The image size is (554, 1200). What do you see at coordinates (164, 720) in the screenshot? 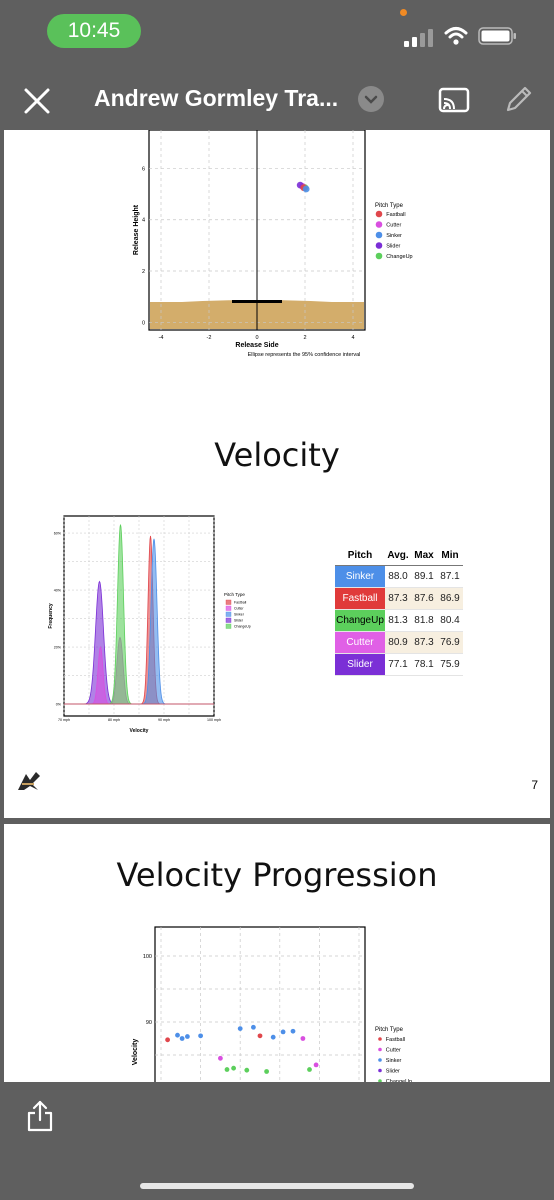
I see `x-tick-label: 90 mph` at bounding box center [164, 720].